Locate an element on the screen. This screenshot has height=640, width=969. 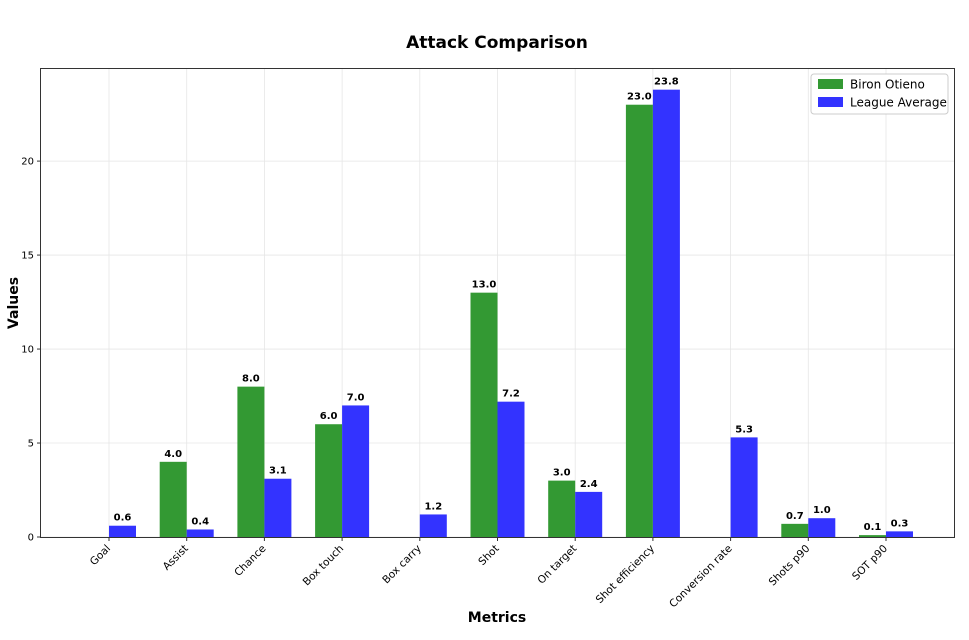
bar-label-biron-otieno-sot-p90: 0.1 is located at coordinates (873, 527).